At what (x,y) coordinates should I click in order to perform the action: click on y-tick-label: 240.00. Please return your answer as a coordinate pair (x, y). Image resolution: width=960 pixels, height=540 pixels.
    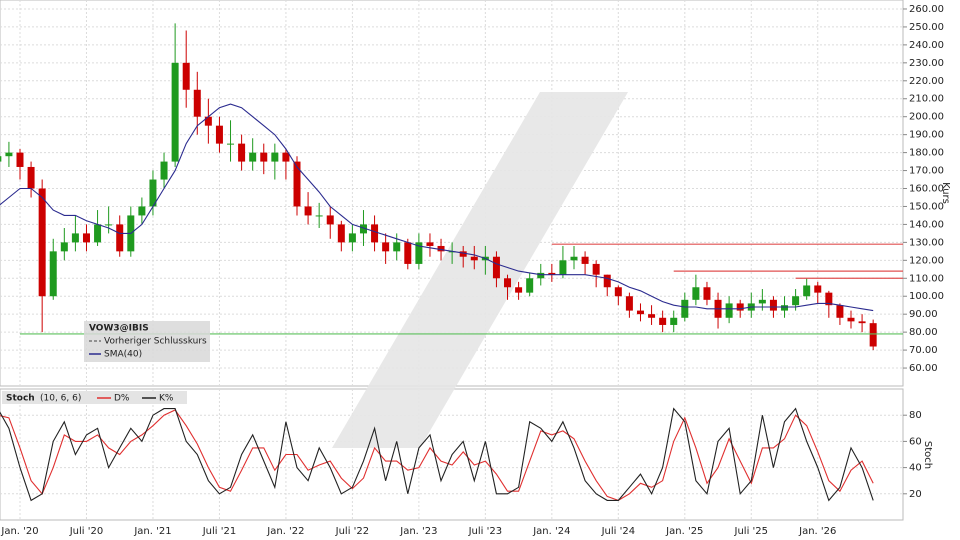
    Looking at the image, I should click on (926, 45).